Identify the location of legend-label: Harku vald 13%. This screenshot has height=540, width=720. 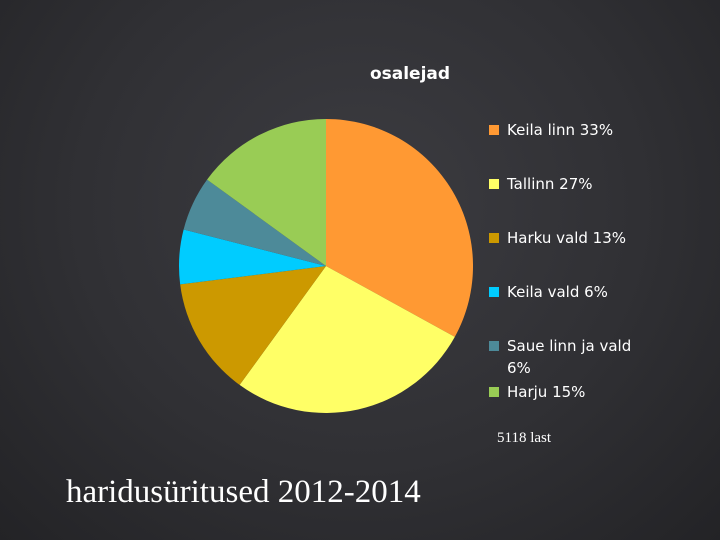
(567, 238).